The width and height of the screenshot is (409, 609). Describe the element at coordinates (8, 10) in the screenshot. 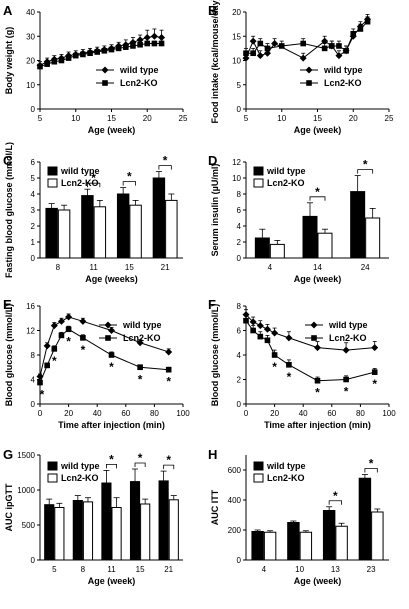

I see `panel-label: A` at that location.